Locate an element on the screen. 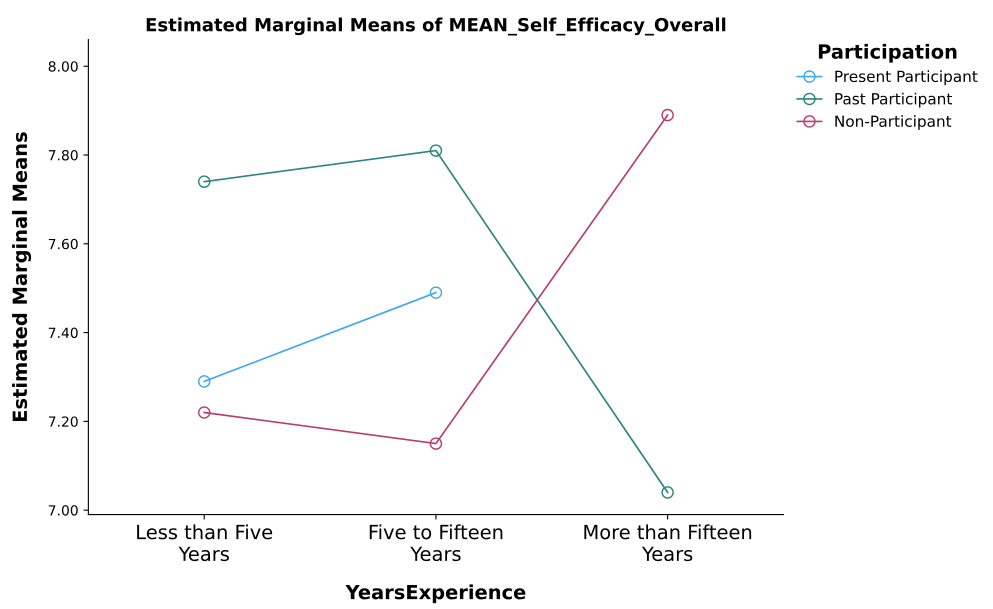 This screenshot has height=609, width=993. x-tick-label: Five to Fifteen Years is located at coordinates (436, 543).